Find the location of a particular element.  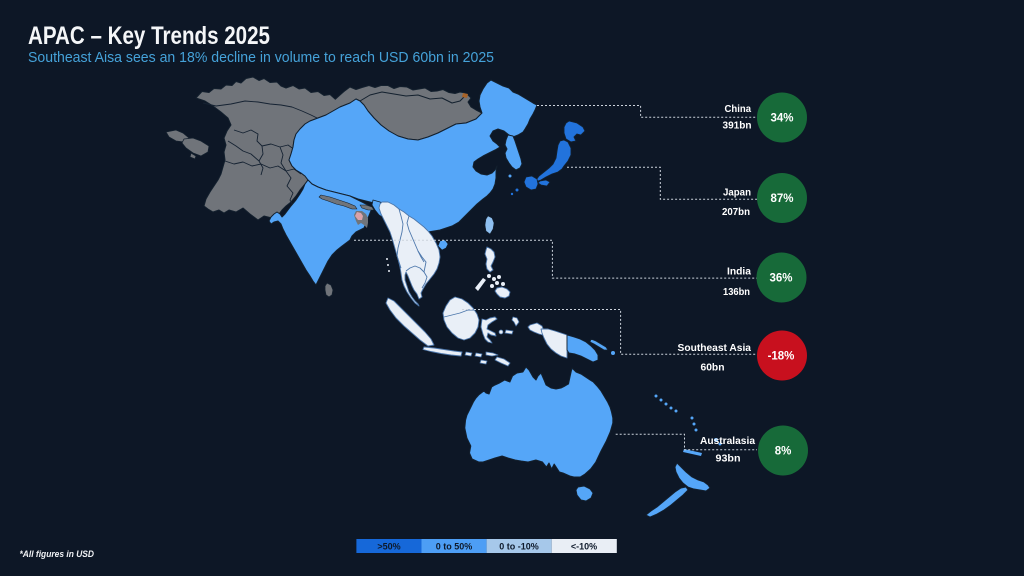

svg-text: Australasia is located at coordinates (727, 441).